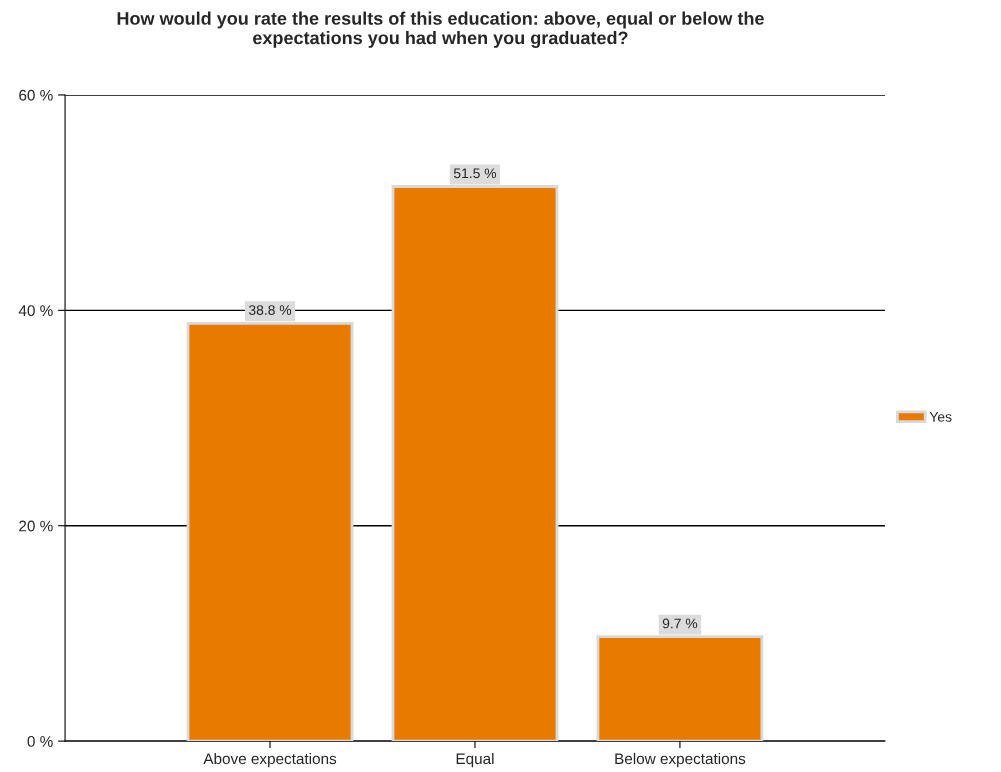  I want to click on legend-label: Yes, so click(940, 417).